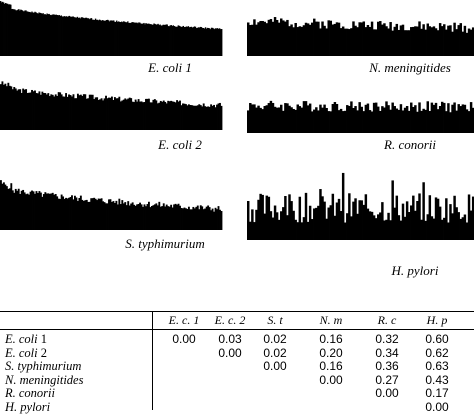 The height and width of the screenshot is (415, 474). Describe the element at coordinates (237, 311) in the screenshot. I see `table-top-rule` at that location.